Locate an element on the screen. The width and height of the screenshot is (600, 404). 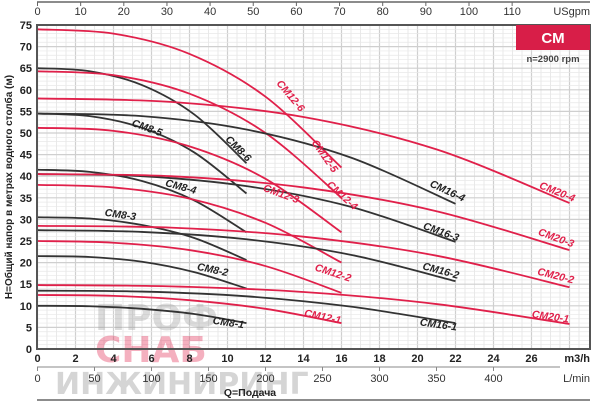
curve-label: CM8-1 is located at coordinates (228, 323).